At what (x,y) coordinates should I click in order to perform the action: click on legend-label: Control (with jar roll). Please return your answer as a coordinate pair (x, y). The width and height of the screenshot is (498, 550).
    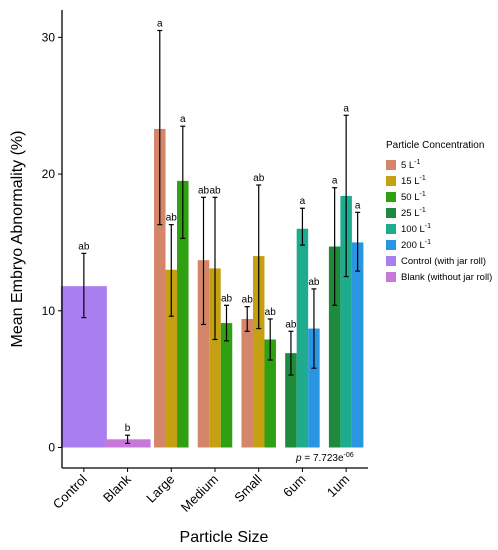
    Looking at the image, I should click on (443, 261).